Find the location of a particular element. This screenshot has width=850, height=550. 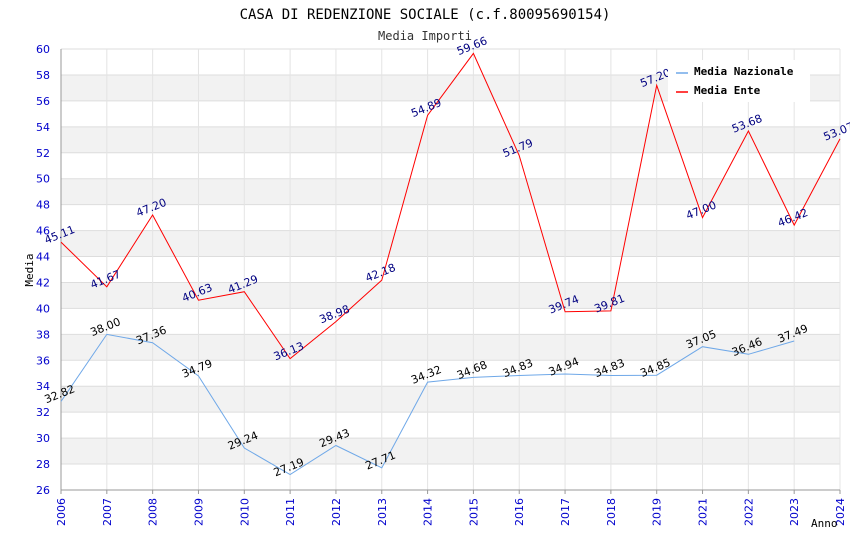

x-axis-title: Anno is located at coordinates (824, 523).